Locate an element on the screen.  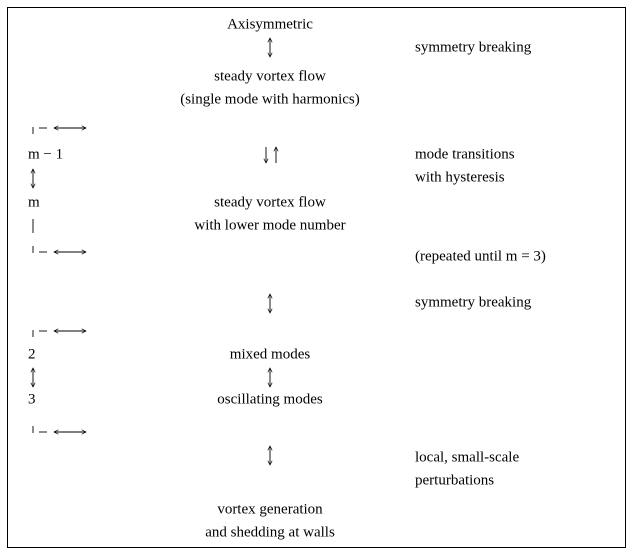
left-label: m − 1 is located at coordinates (45, 154).